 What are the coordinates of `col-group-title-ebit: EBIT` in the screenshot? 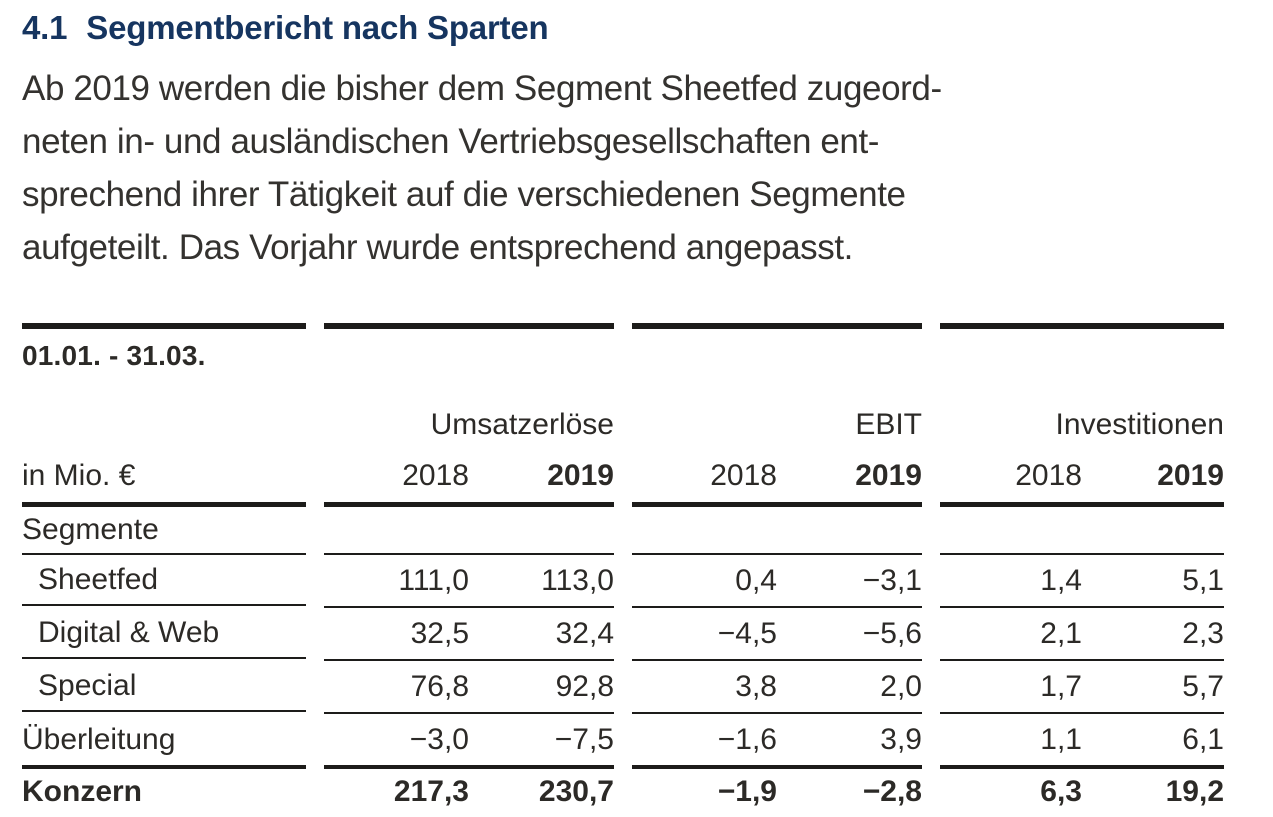 It's located at (888, 424).